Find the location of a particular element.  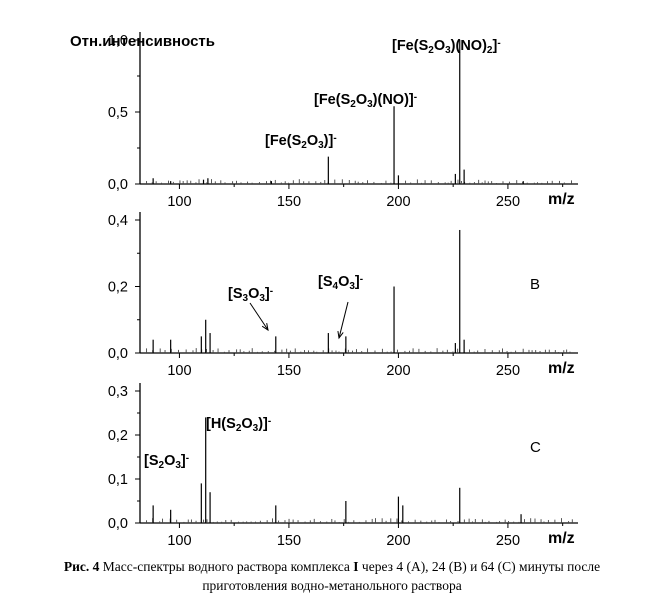

annotation-text: )(NO)] is located at coordinates (393, 100).